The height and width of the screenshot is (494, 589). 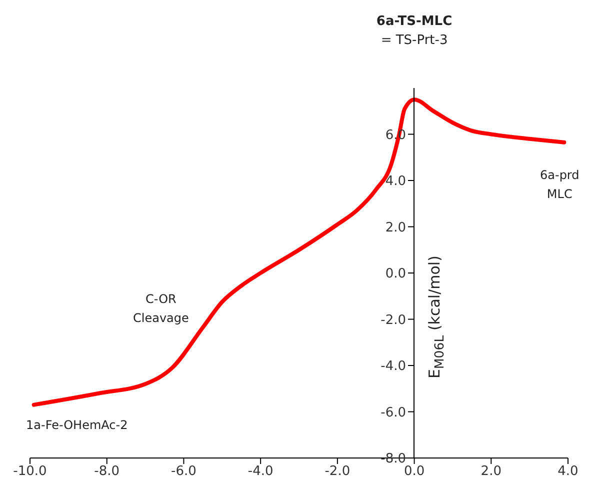 What do you see at coordinates (393, 320) in the screenshot?
I see `y-tick-label: -2.0` at bounding box center [393, 320].